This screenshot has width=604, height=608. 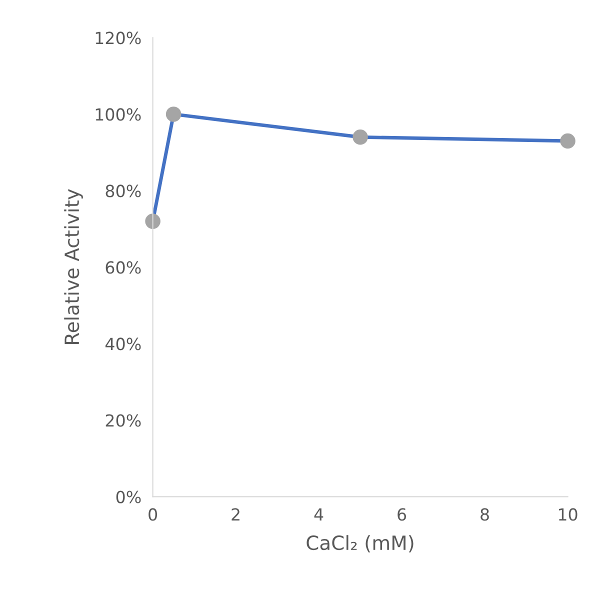 What do you see at coordinates (73, 266) in the screenshot?
I see `y-axis-title: Relative Activity` at bounding box center [73, 266].